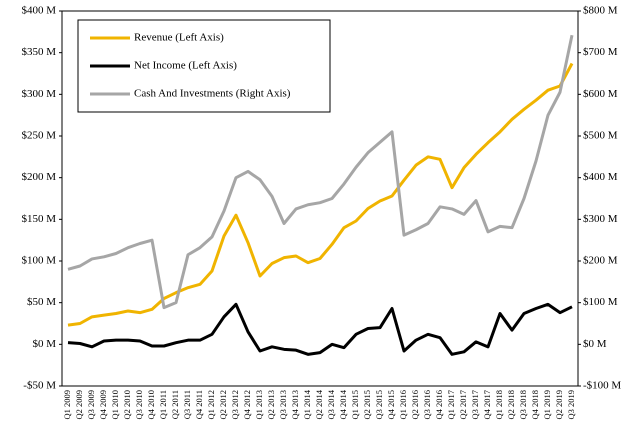  Describe the element at coordinates (379, 405) in the screenshot. I see `x-tick-label: Q3 2015` at that location.